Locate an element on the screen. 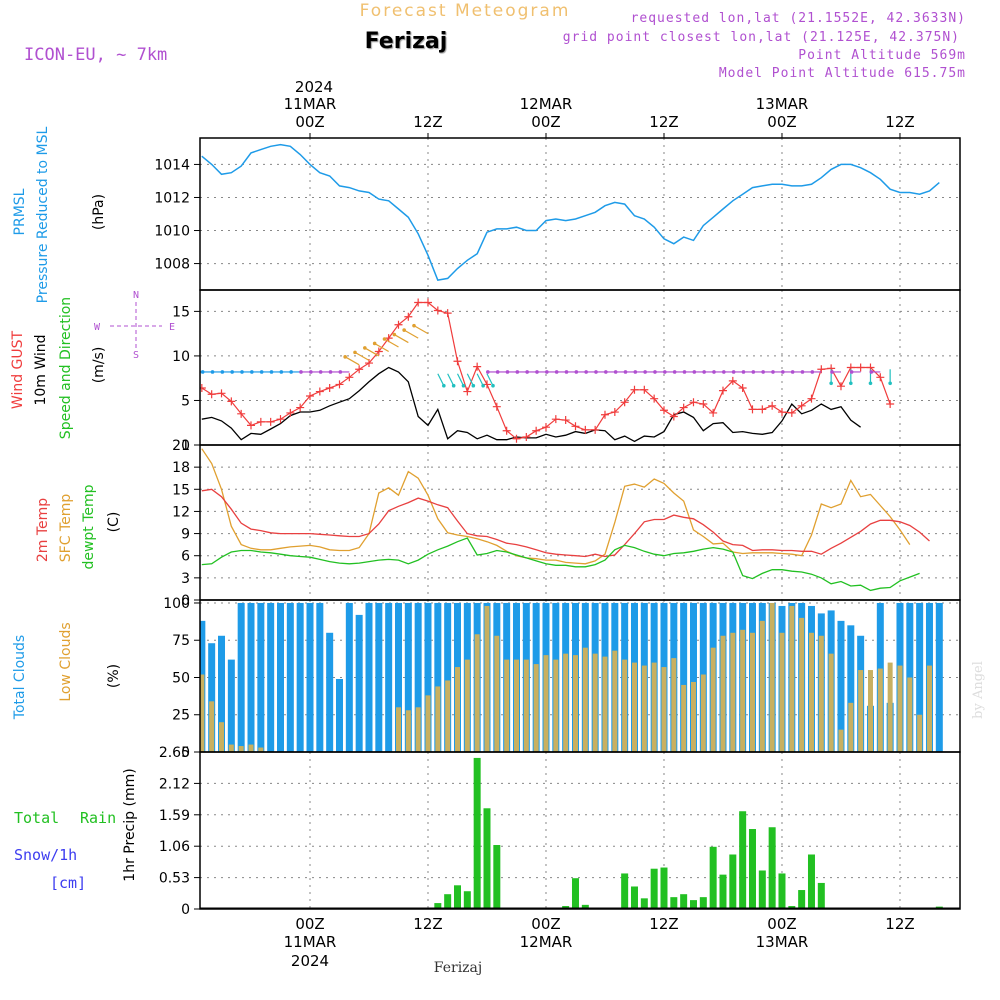  requested-coords: requested lon,lat (21.1552E, 42.3633N) is located at coordinates (798, 18).